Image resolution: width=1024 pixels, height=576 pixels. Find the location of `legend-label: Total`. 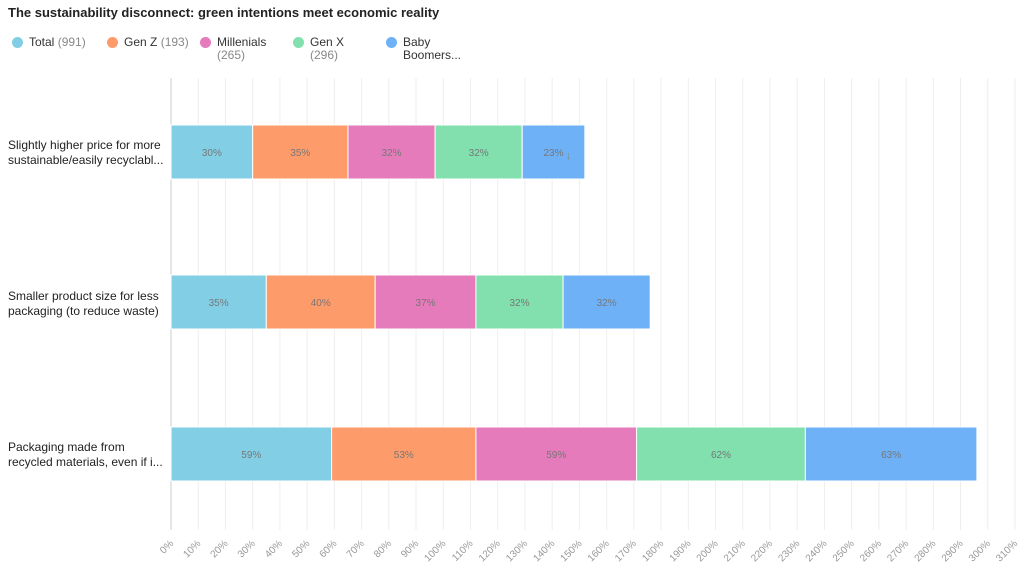

legend-label: Total is located at coordinates (42, 42).